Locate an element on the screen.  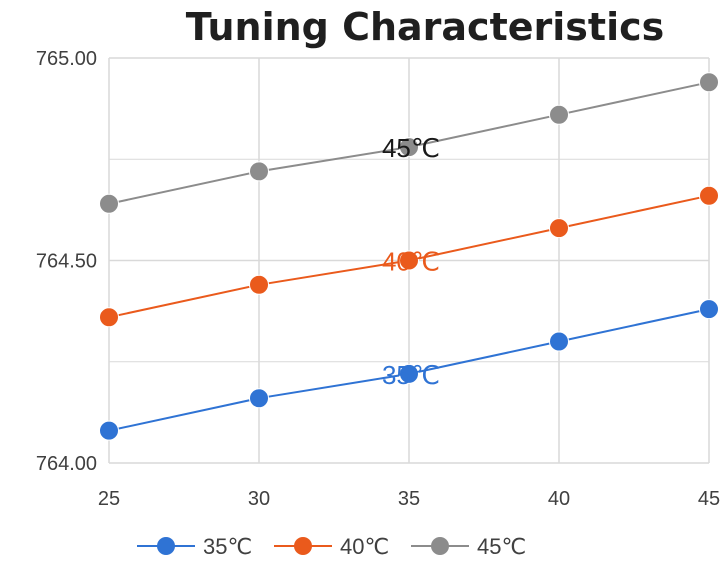
legend-label: 40℃ is located at coordinates (364, 546).